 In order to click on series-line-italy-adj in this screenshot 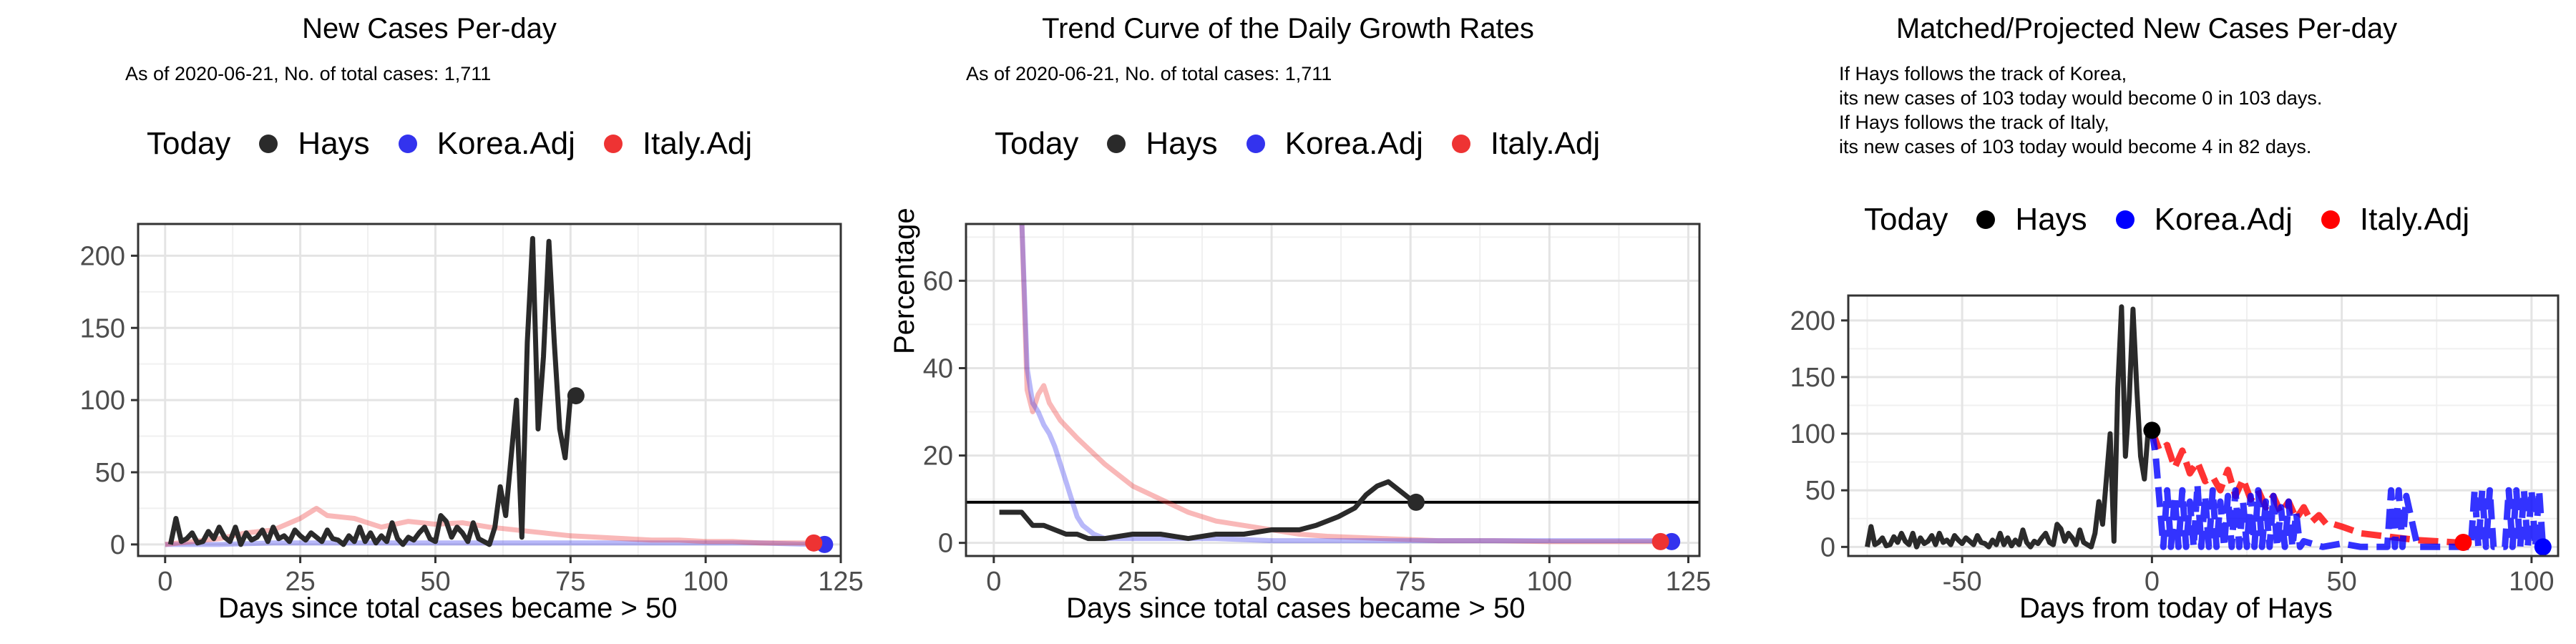, I will do `click(1340, 384)`.